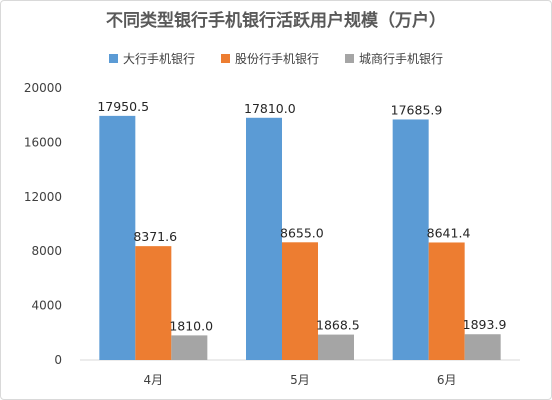  Describe the element at coordinates (123, 106) in the screenshot. I see `data-label-0-0: 17950.5` at that location.